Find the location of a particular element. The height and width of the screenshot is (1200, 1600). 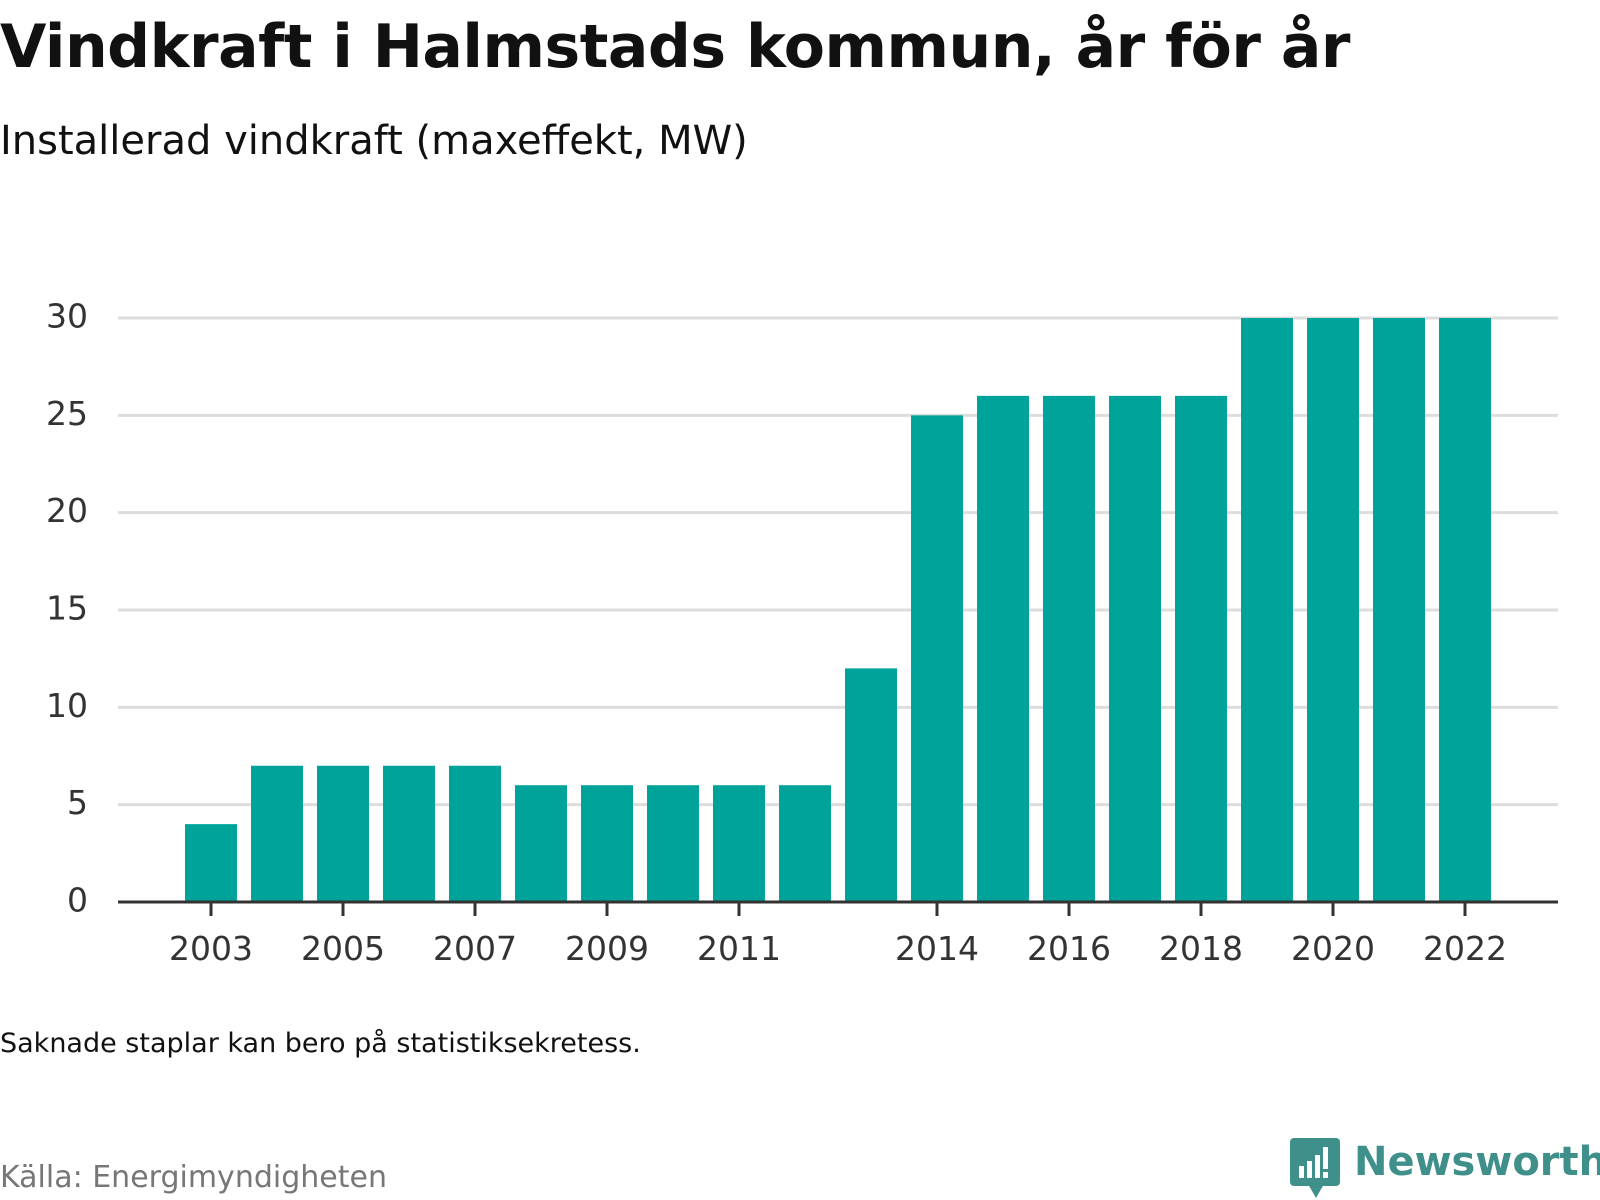

bar-2013 is located at coordinates (871, 785).